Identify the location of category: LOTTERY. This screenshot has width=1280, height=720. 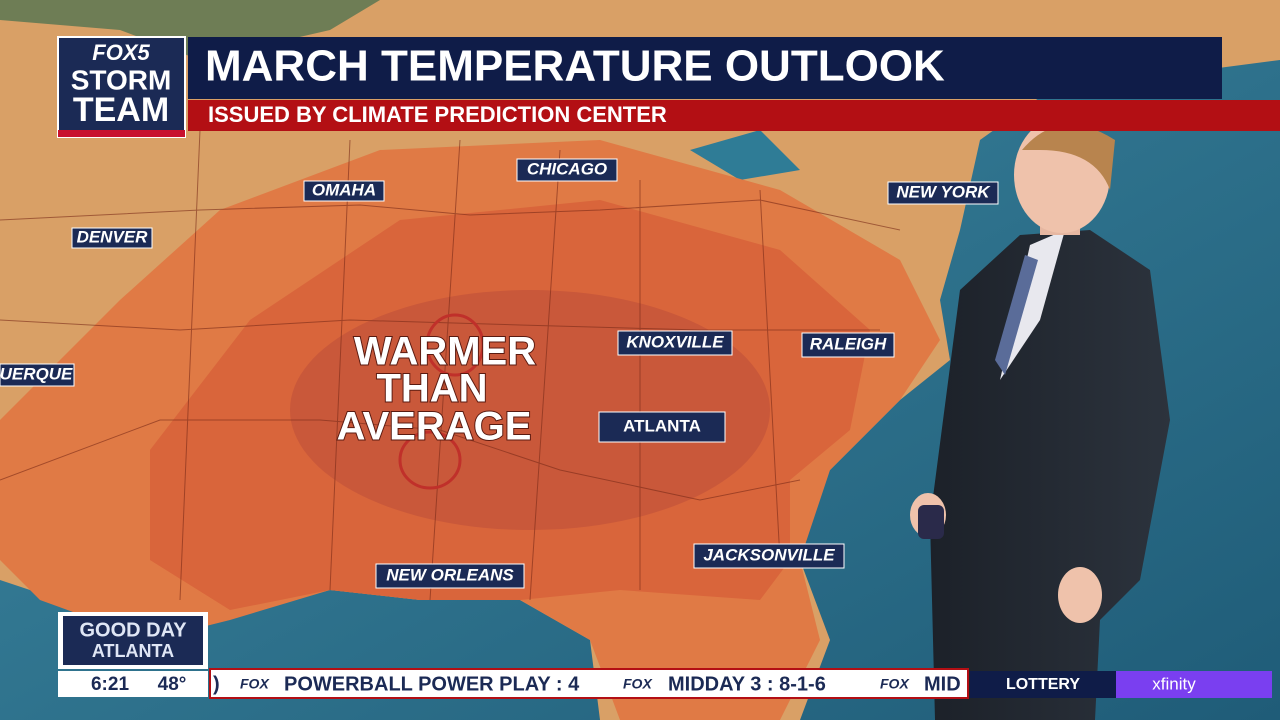
(1043, 684).